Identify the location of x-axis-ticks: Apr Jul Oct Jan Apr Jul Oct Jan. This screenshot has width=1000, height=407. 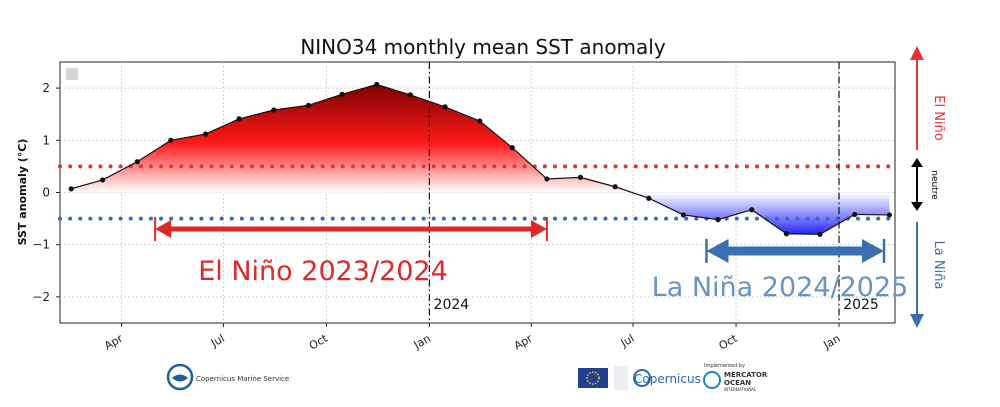
(472, 338).